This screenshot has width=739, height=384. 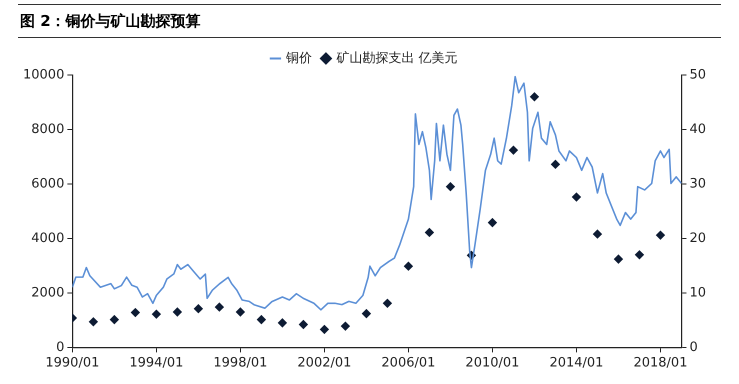 I want to click on x-tick-label: 2018/01, so click(x=660, y=363).